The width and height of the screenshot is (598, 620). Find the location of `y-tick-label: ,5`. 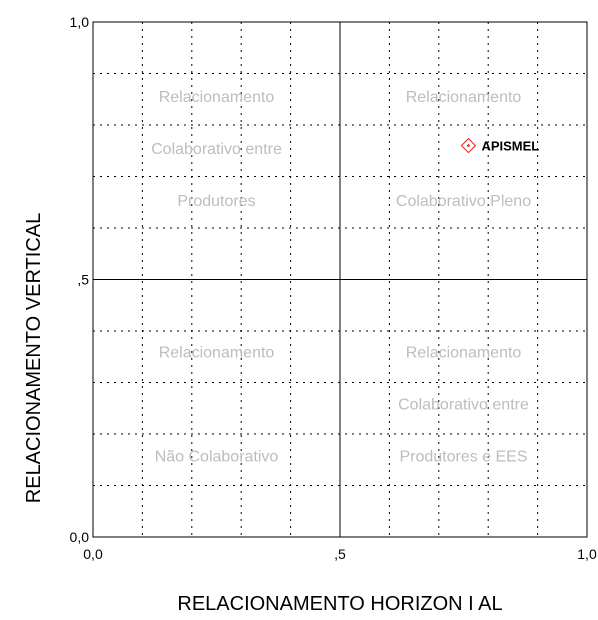

y-tick-label: ,5 is located at coordinates (83, 280).